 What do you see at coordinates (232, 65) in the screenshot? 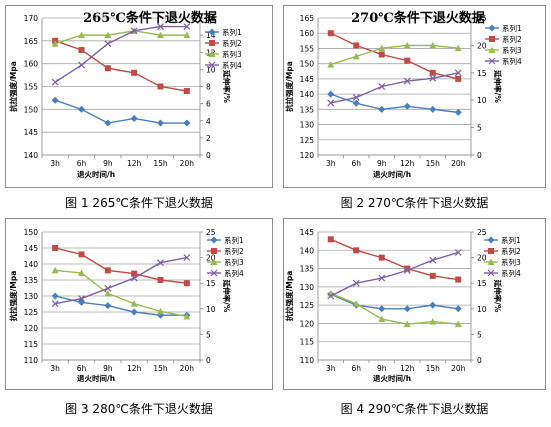
I see `legend-label-4: 系列4` at bounding box center [232, 65].